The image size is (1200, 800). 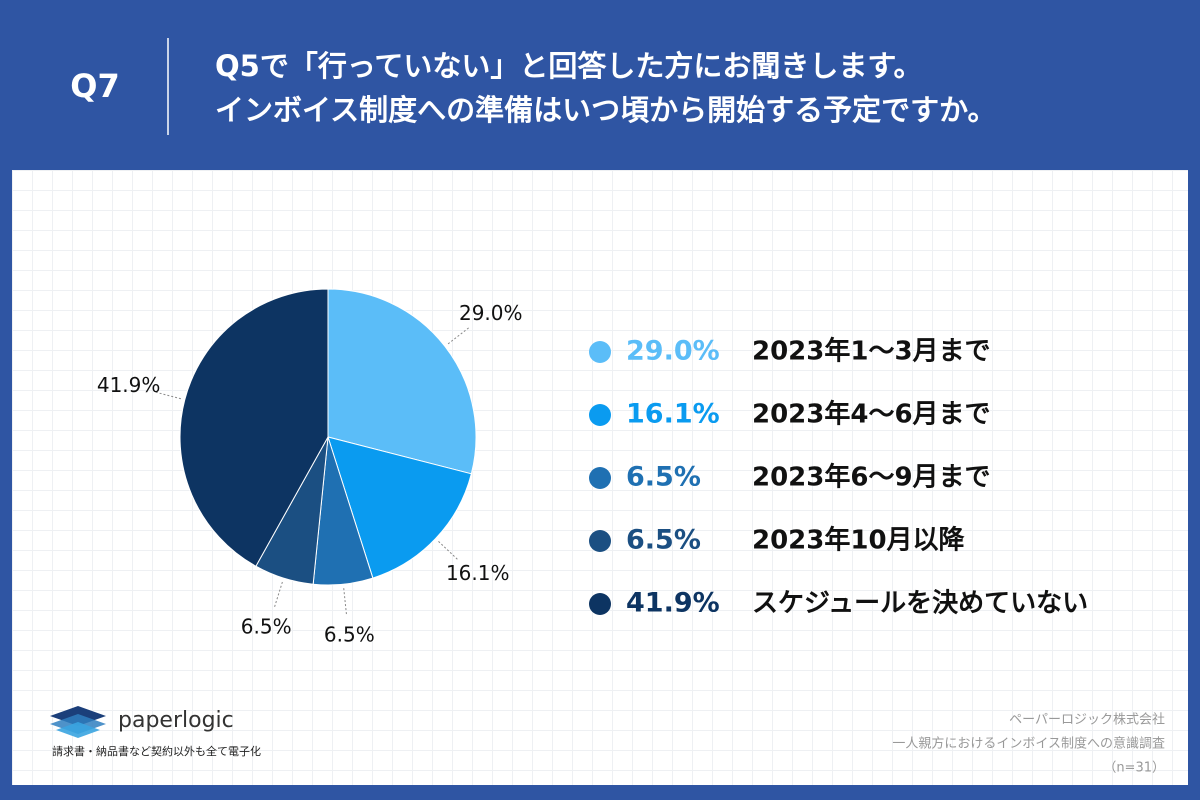 What do you see at coordinates (568, 66) in the screenshot?
I see `title-line: Q5で「行っていない」と回答した方にお聞きします。` at bounding box center [568, 66].